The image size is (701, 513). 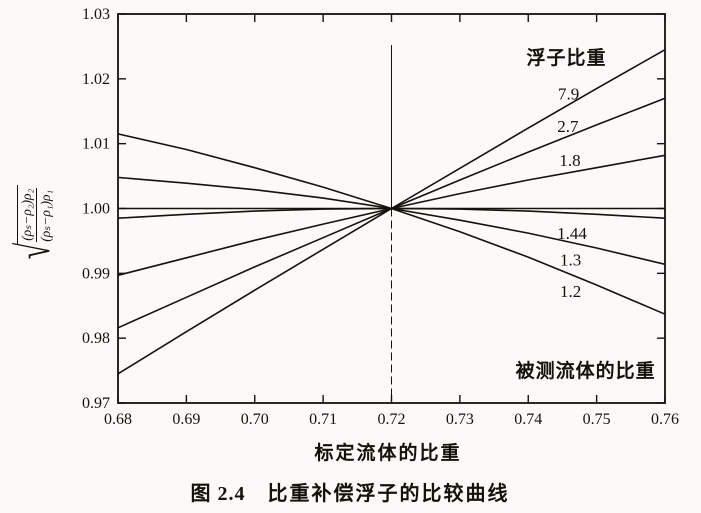 What do you see at coordinates (388, 494) in the screenshot?
I see `caption-title: 比重补偿浮子的比较曲线` at bounding box center [388, 494].